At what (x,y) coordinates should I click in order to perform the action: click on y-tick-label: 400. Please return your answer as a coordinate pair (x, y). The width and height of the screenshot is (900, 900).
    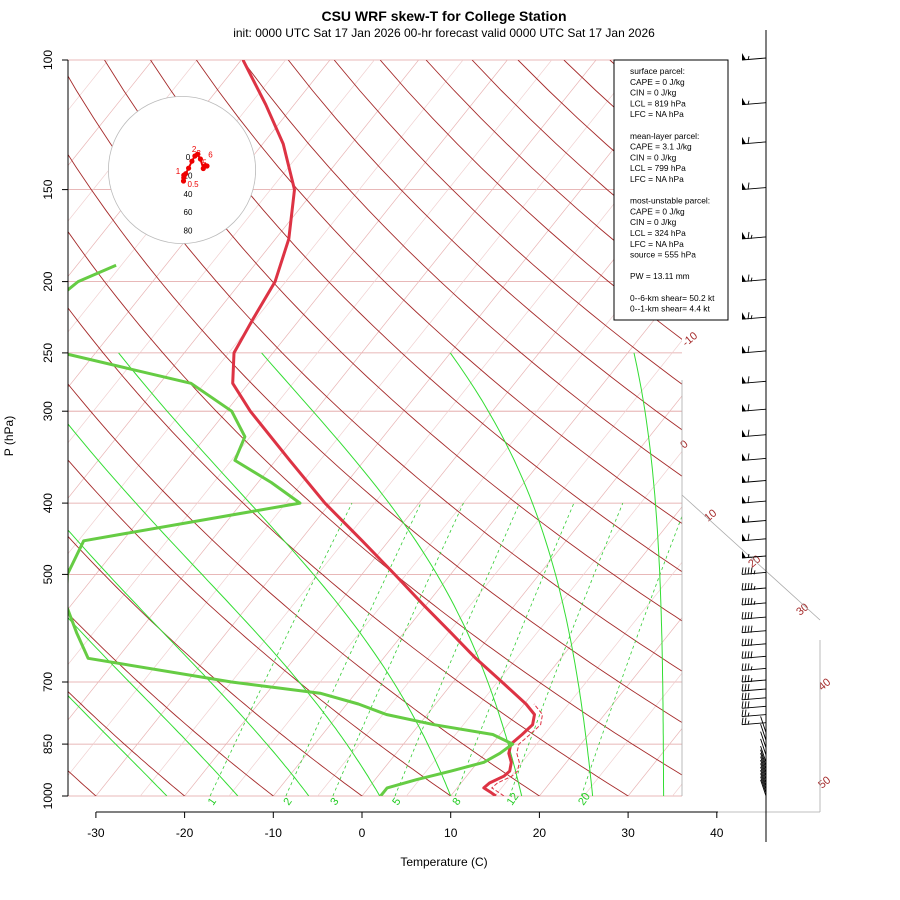
    Looking at the image, I should click on (48, 503).